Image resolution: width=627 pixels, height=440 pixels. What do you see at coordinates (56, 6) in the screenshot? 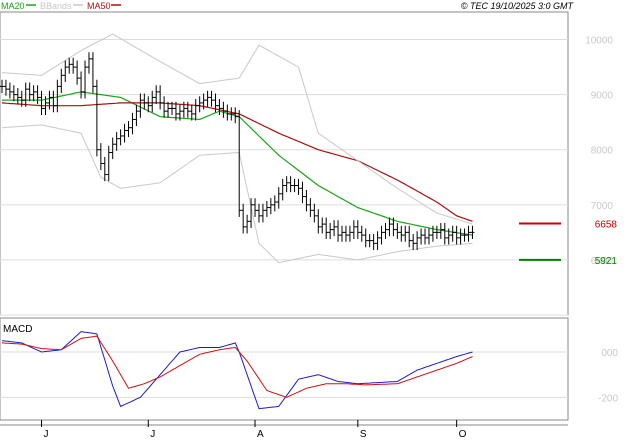
I see `legend-bbands: BBands` at bounding box center [56, 6].